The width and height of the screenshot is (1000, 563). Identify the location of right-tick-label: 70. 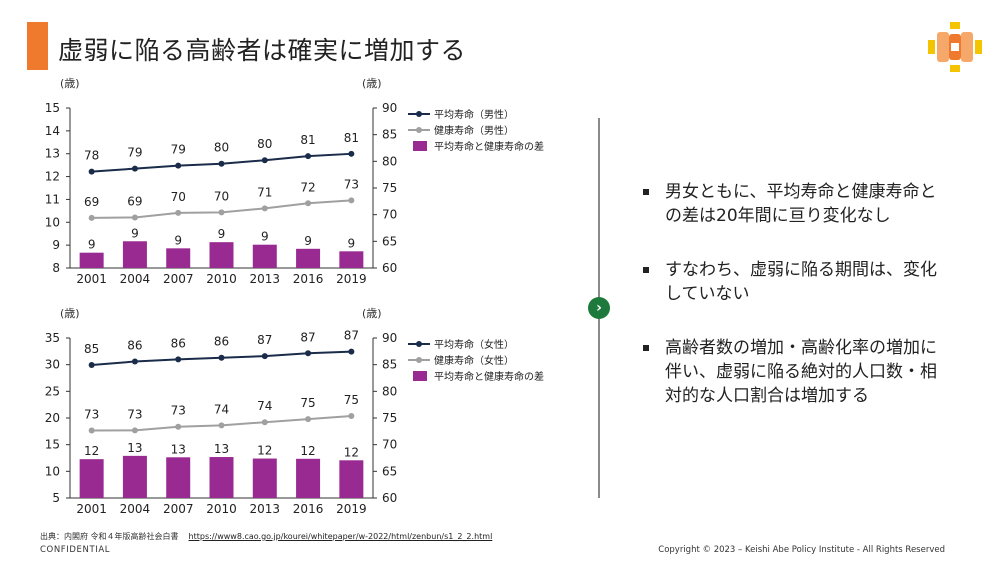
(389, 215).